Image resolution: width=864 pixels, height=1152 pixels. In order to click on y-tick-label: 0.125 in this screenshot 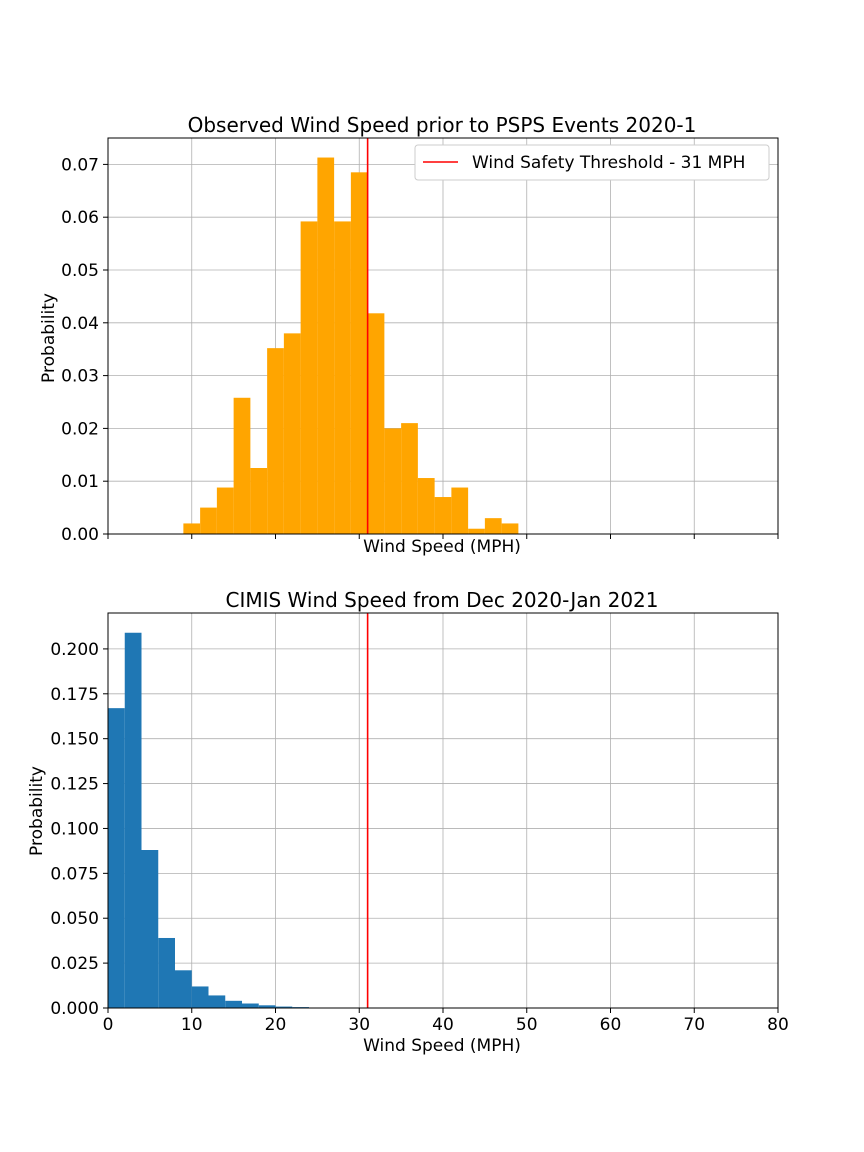, I will do `click(74, 785)`.